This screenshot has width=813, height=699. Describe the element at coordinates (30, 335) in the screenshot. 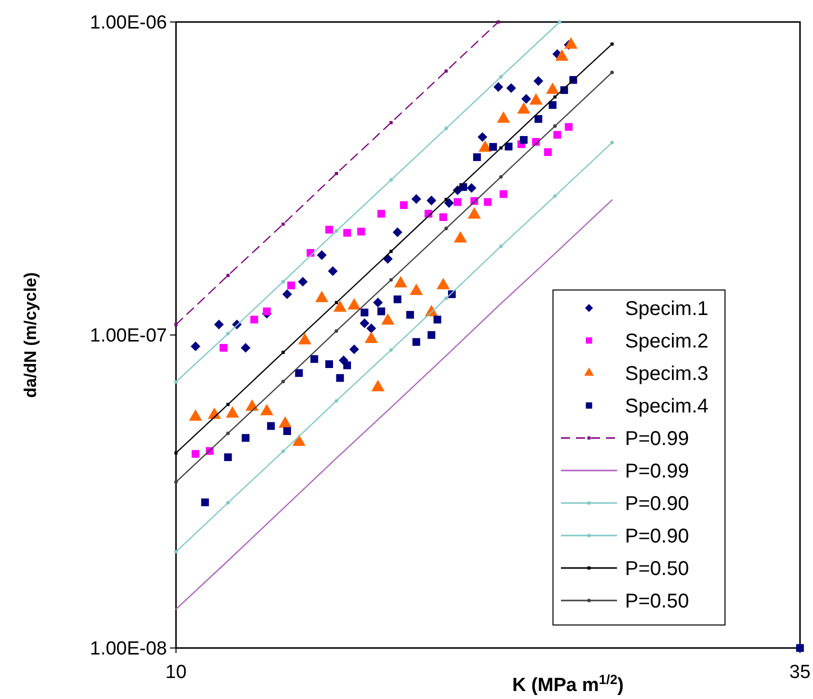

I see `y-axis-title: da/dN (m/cycle)` at that location.